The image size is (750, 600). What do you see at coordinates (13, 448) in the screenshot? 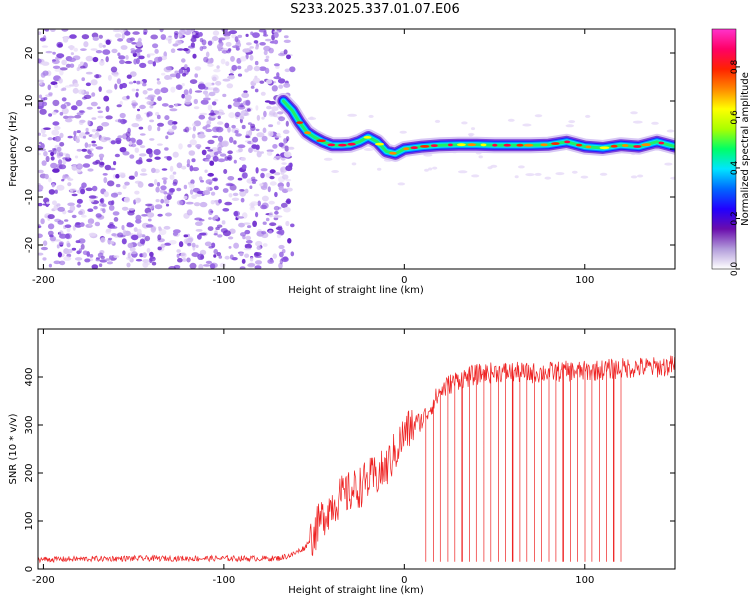
I see `snr-y-label: SNR (10 * v/v)` at bounding box center [13, 448].